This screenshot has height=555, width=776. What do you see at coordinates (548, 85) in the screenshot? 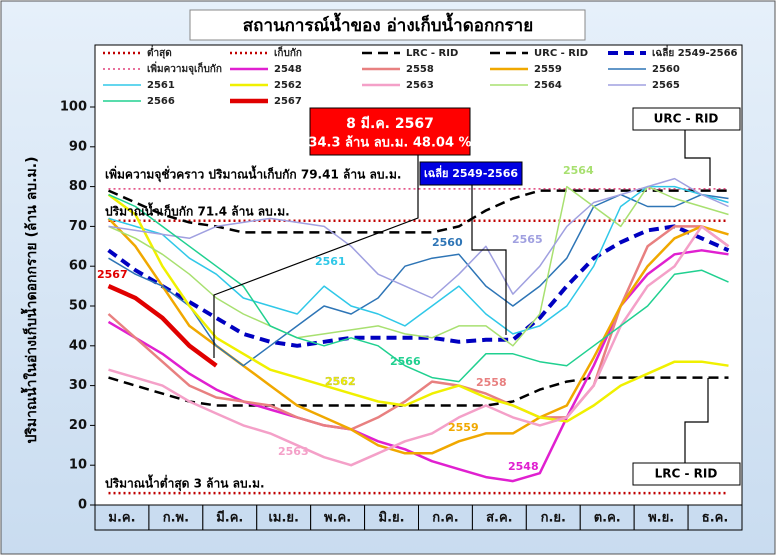
I see `legend-label: 2564` at bounding box center [548, 85].